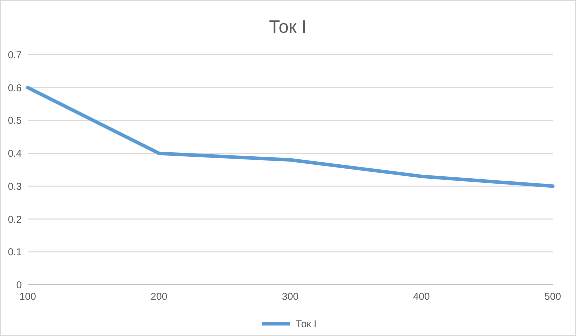  What do you see at coordinates (28, 297) in the screenshot?
I see `x-tick-label: 100` at bounding box center [28, 297].